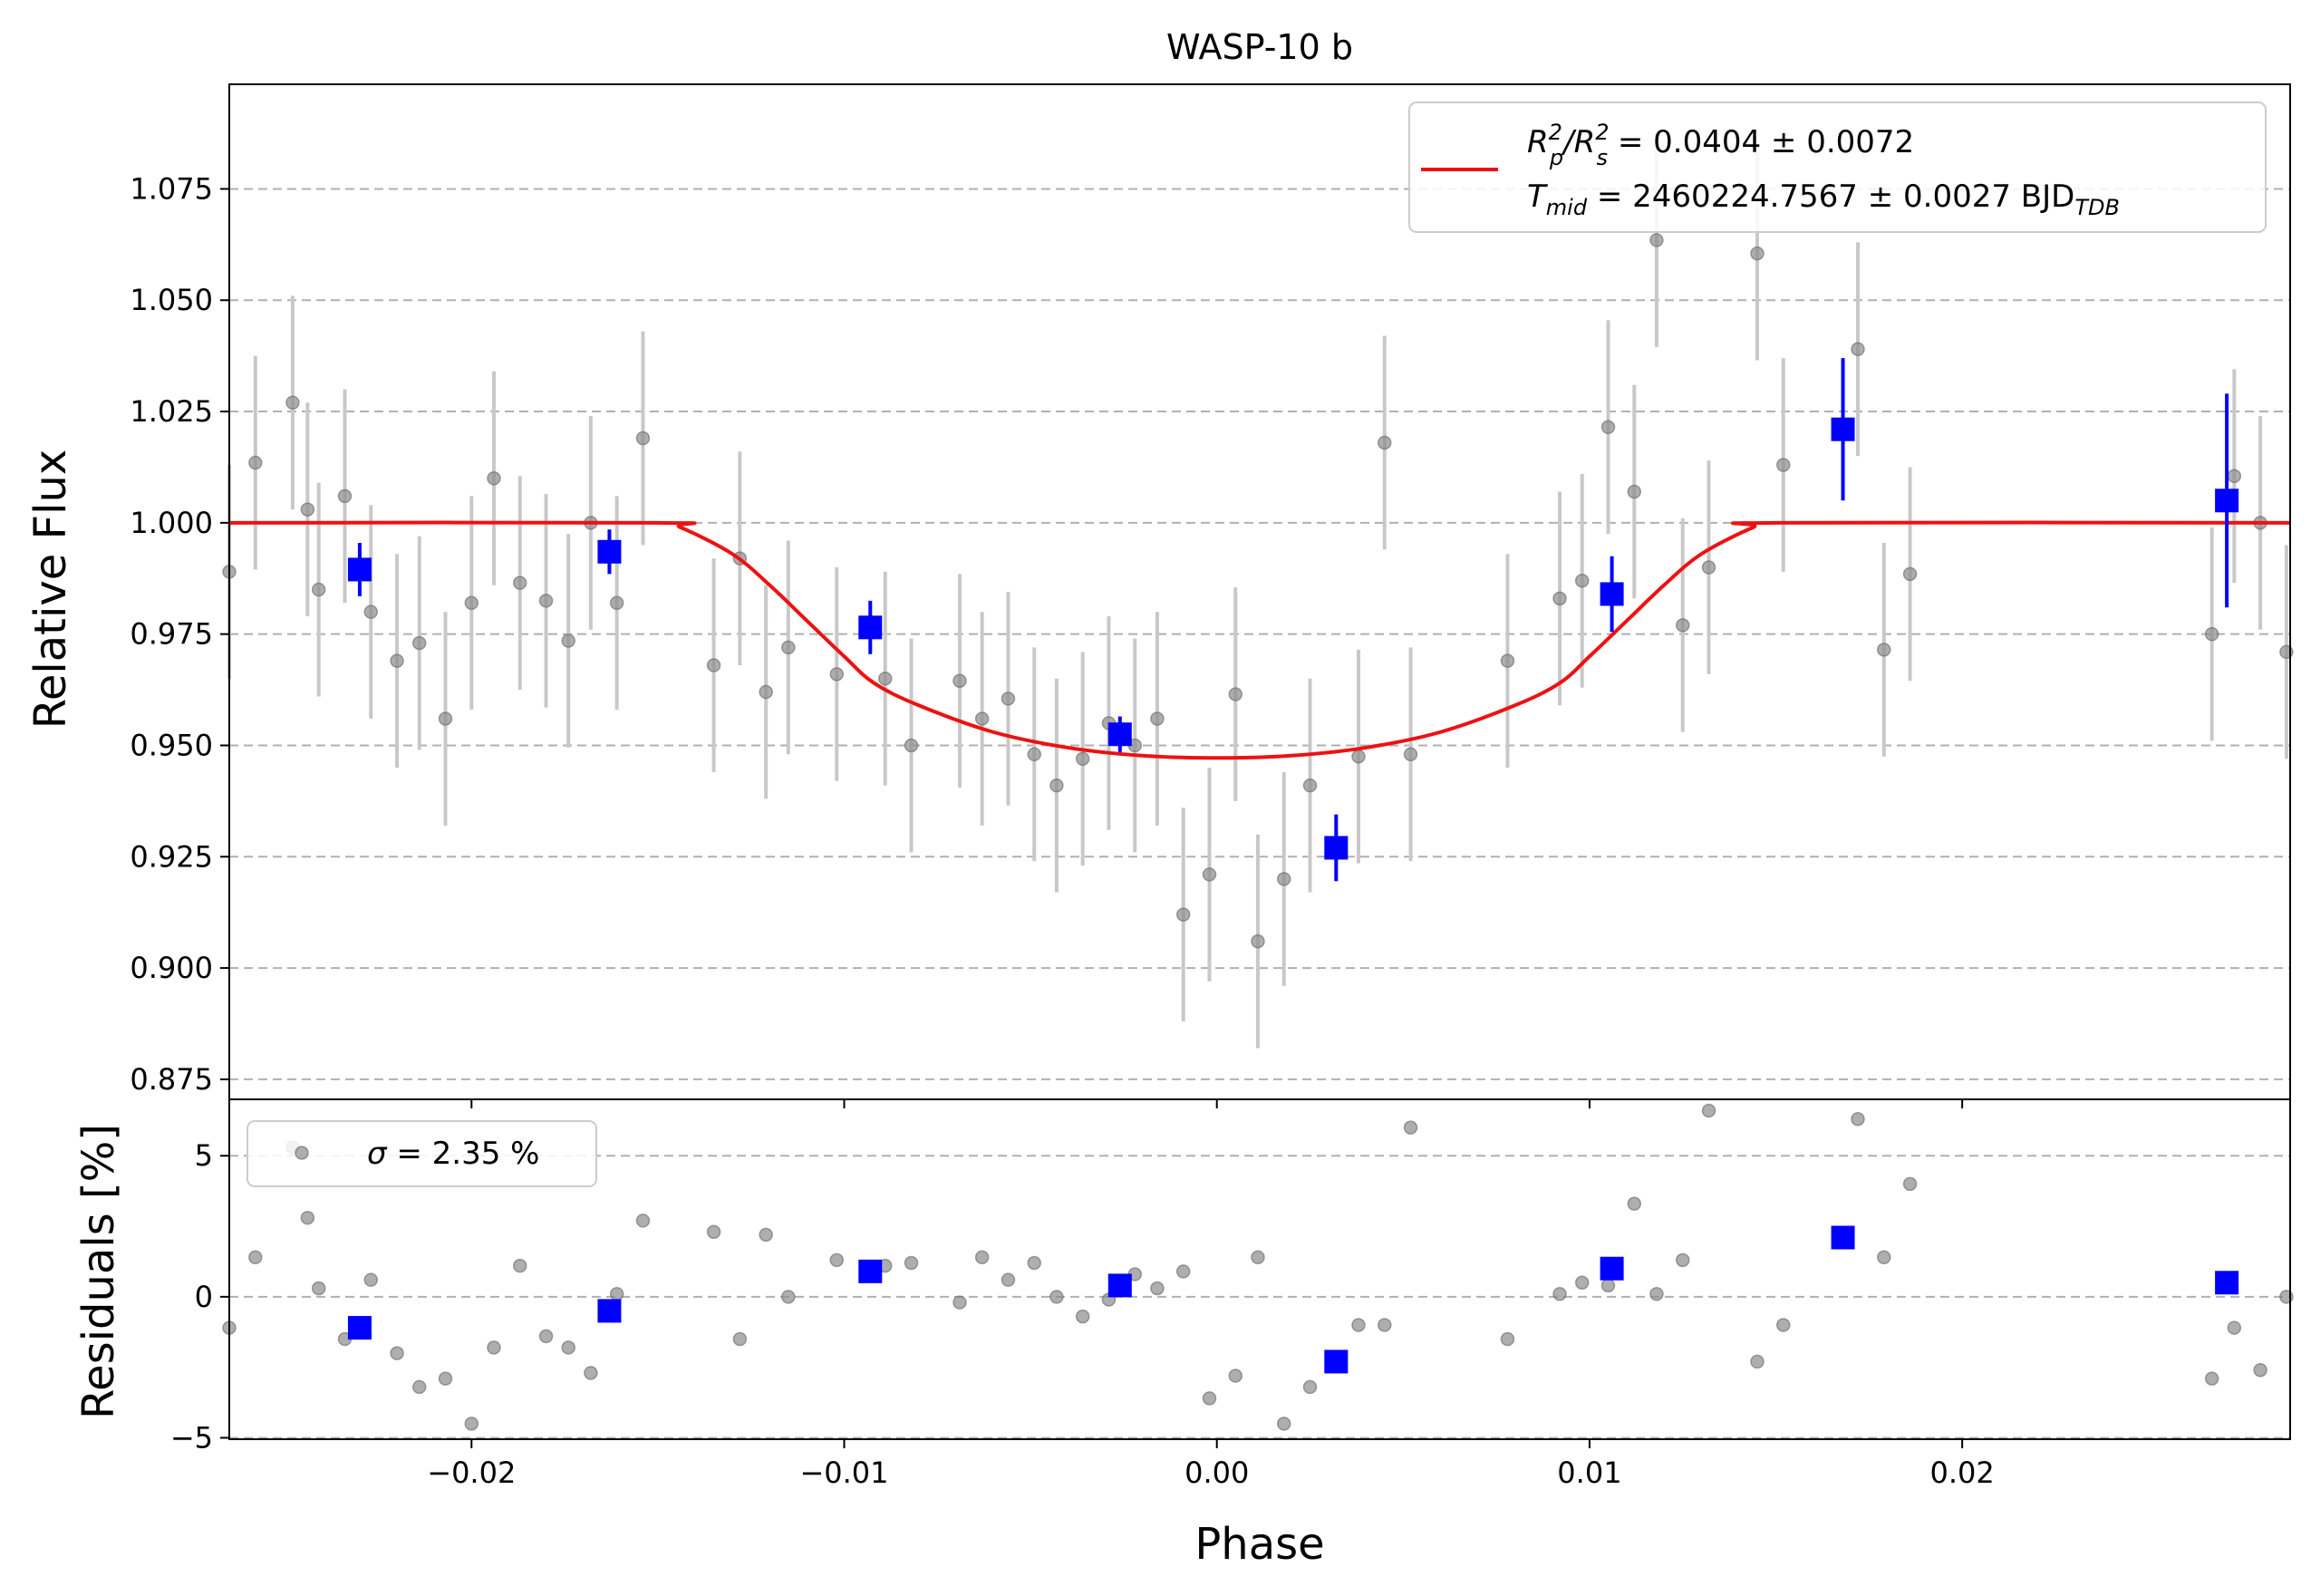  What do you see at coordinates (172, 745) in the screenshot?
I see `top-y-tick-label: 0.950` at bounding box center [172, 745].